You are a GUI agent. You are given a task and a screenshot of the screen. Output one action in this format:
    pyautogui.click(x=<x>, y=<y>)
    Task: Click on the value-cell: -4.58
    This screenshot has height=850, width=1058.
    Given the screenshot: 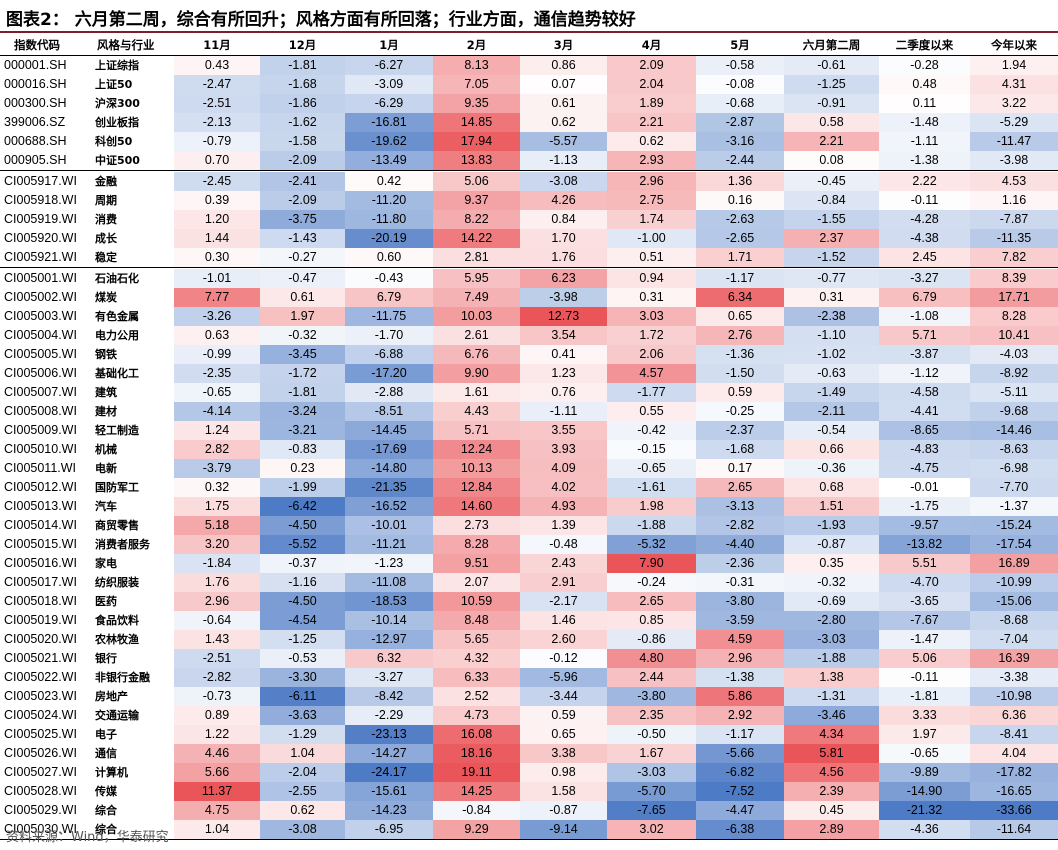 What is the action you would take?
    pyautogui.click(x=924, y=392)
    